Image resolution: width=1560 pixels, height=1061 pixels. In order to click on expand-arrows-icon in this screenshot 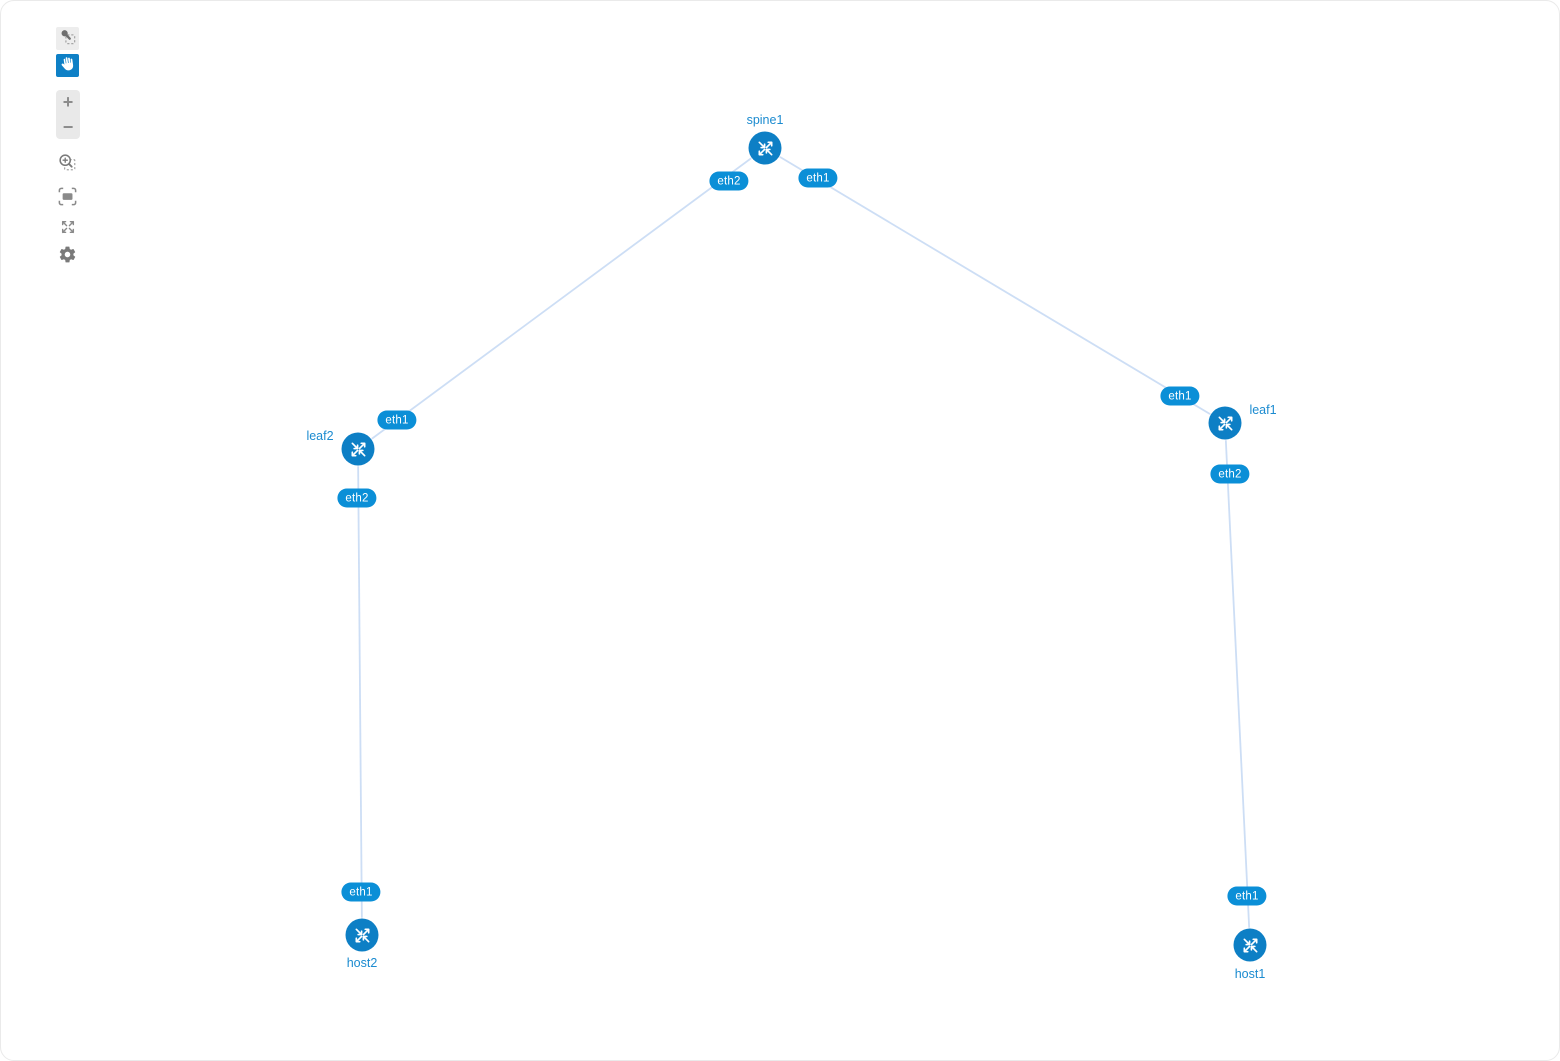, I will do `click(68, 228)`.